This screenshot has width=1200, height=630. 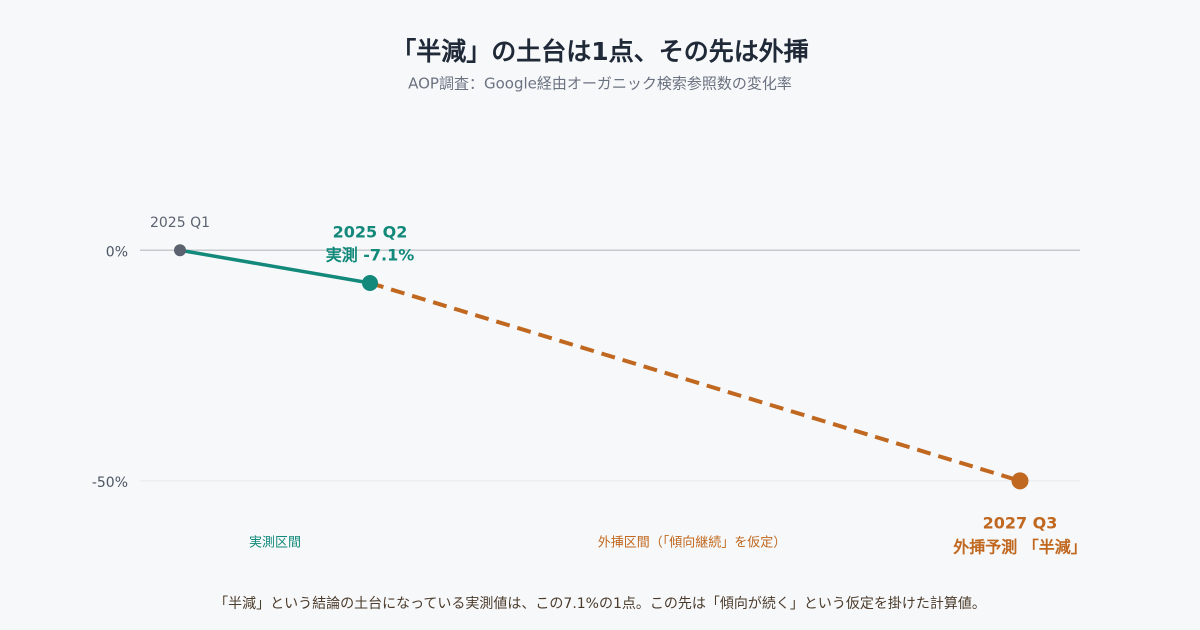 What do you see at coordinates (1019, 547) in the screenshot?
I see `annotation: 外挿予測 「半減」` at bounding box center [1019, 547].